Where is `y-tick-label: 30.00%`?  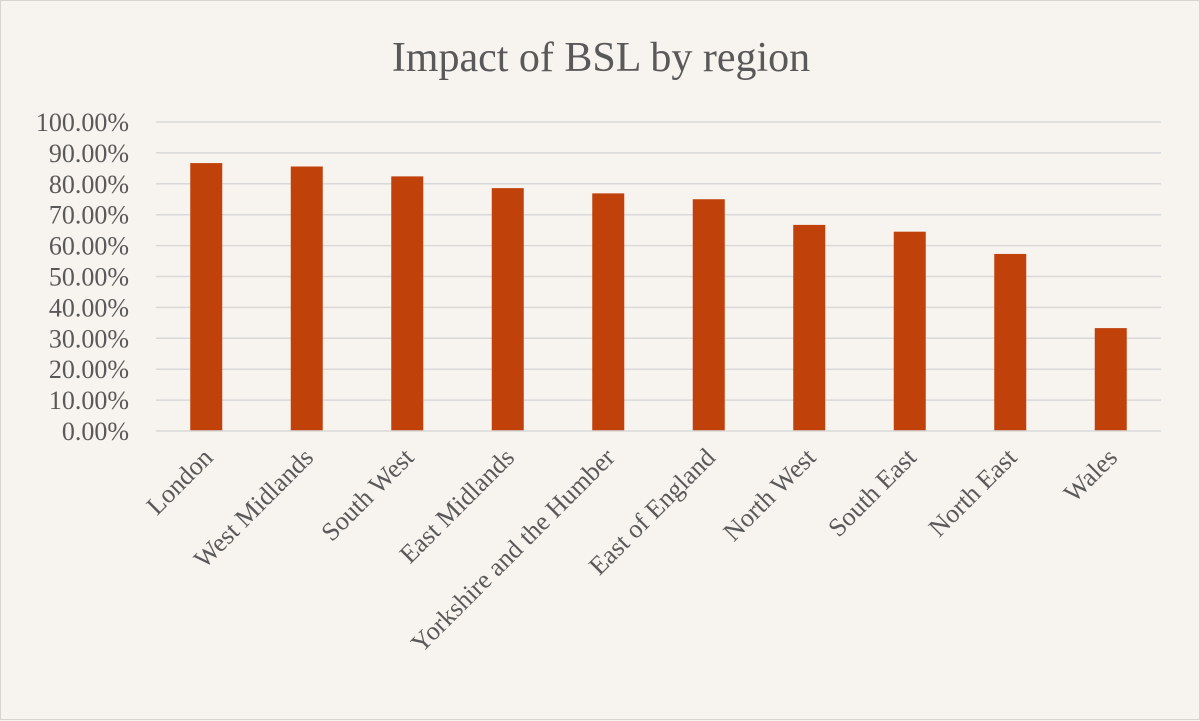 y-tick-label: 30.00% is located at coordinates (89, 338).